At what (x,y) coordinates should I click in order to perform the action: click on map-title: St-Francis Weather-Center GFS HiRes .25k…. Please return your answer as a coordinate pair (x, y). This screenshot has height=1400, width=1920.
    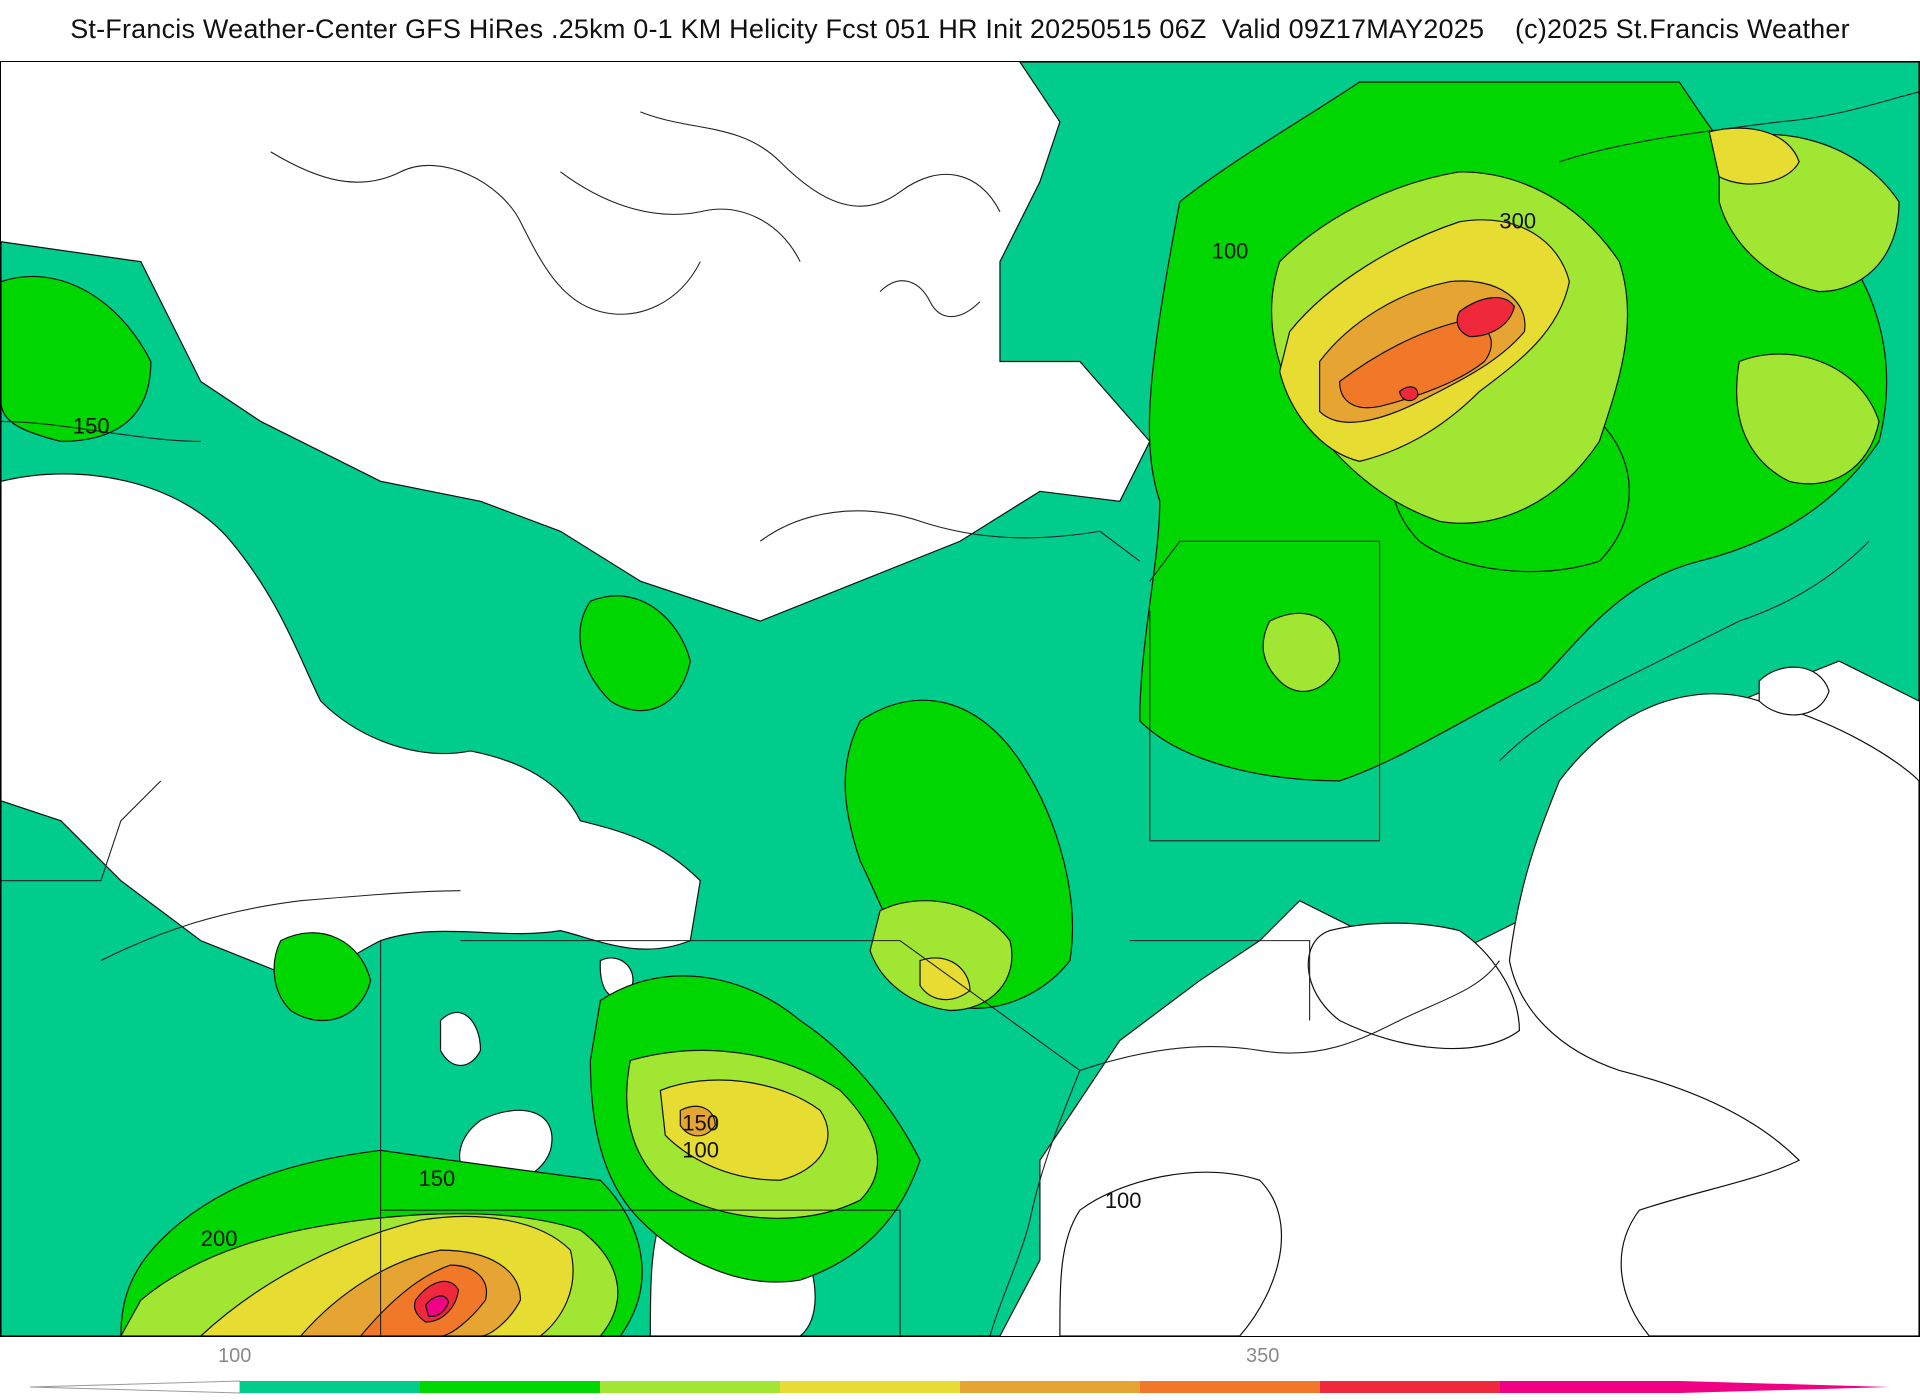
    Looking at the image, I should click on (960, 29).